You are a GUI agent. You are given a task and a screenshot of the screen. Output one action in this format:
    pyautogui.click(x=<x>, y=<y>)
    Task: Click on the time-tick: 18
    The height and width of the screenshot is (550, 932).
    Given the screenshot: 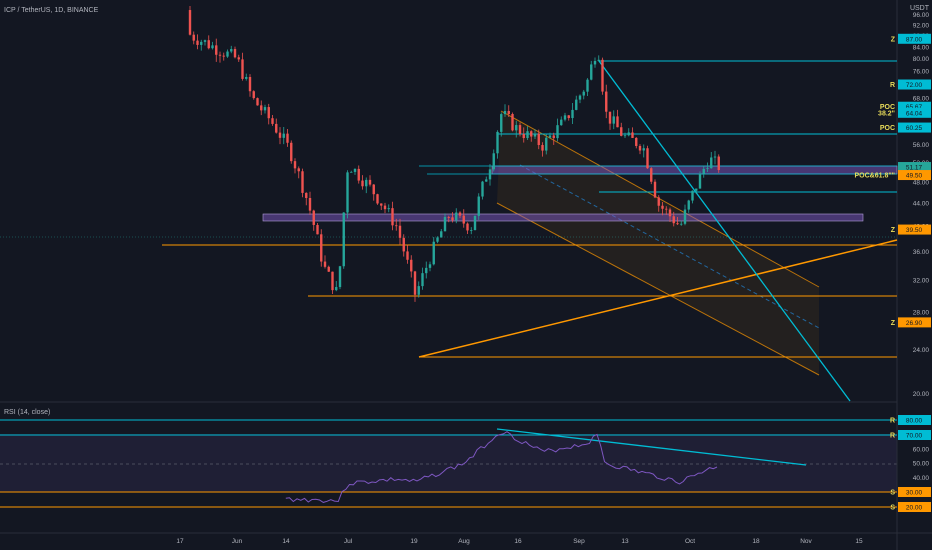 What is the action you would take?
    pyautogui.click(x=756, y=541)
    